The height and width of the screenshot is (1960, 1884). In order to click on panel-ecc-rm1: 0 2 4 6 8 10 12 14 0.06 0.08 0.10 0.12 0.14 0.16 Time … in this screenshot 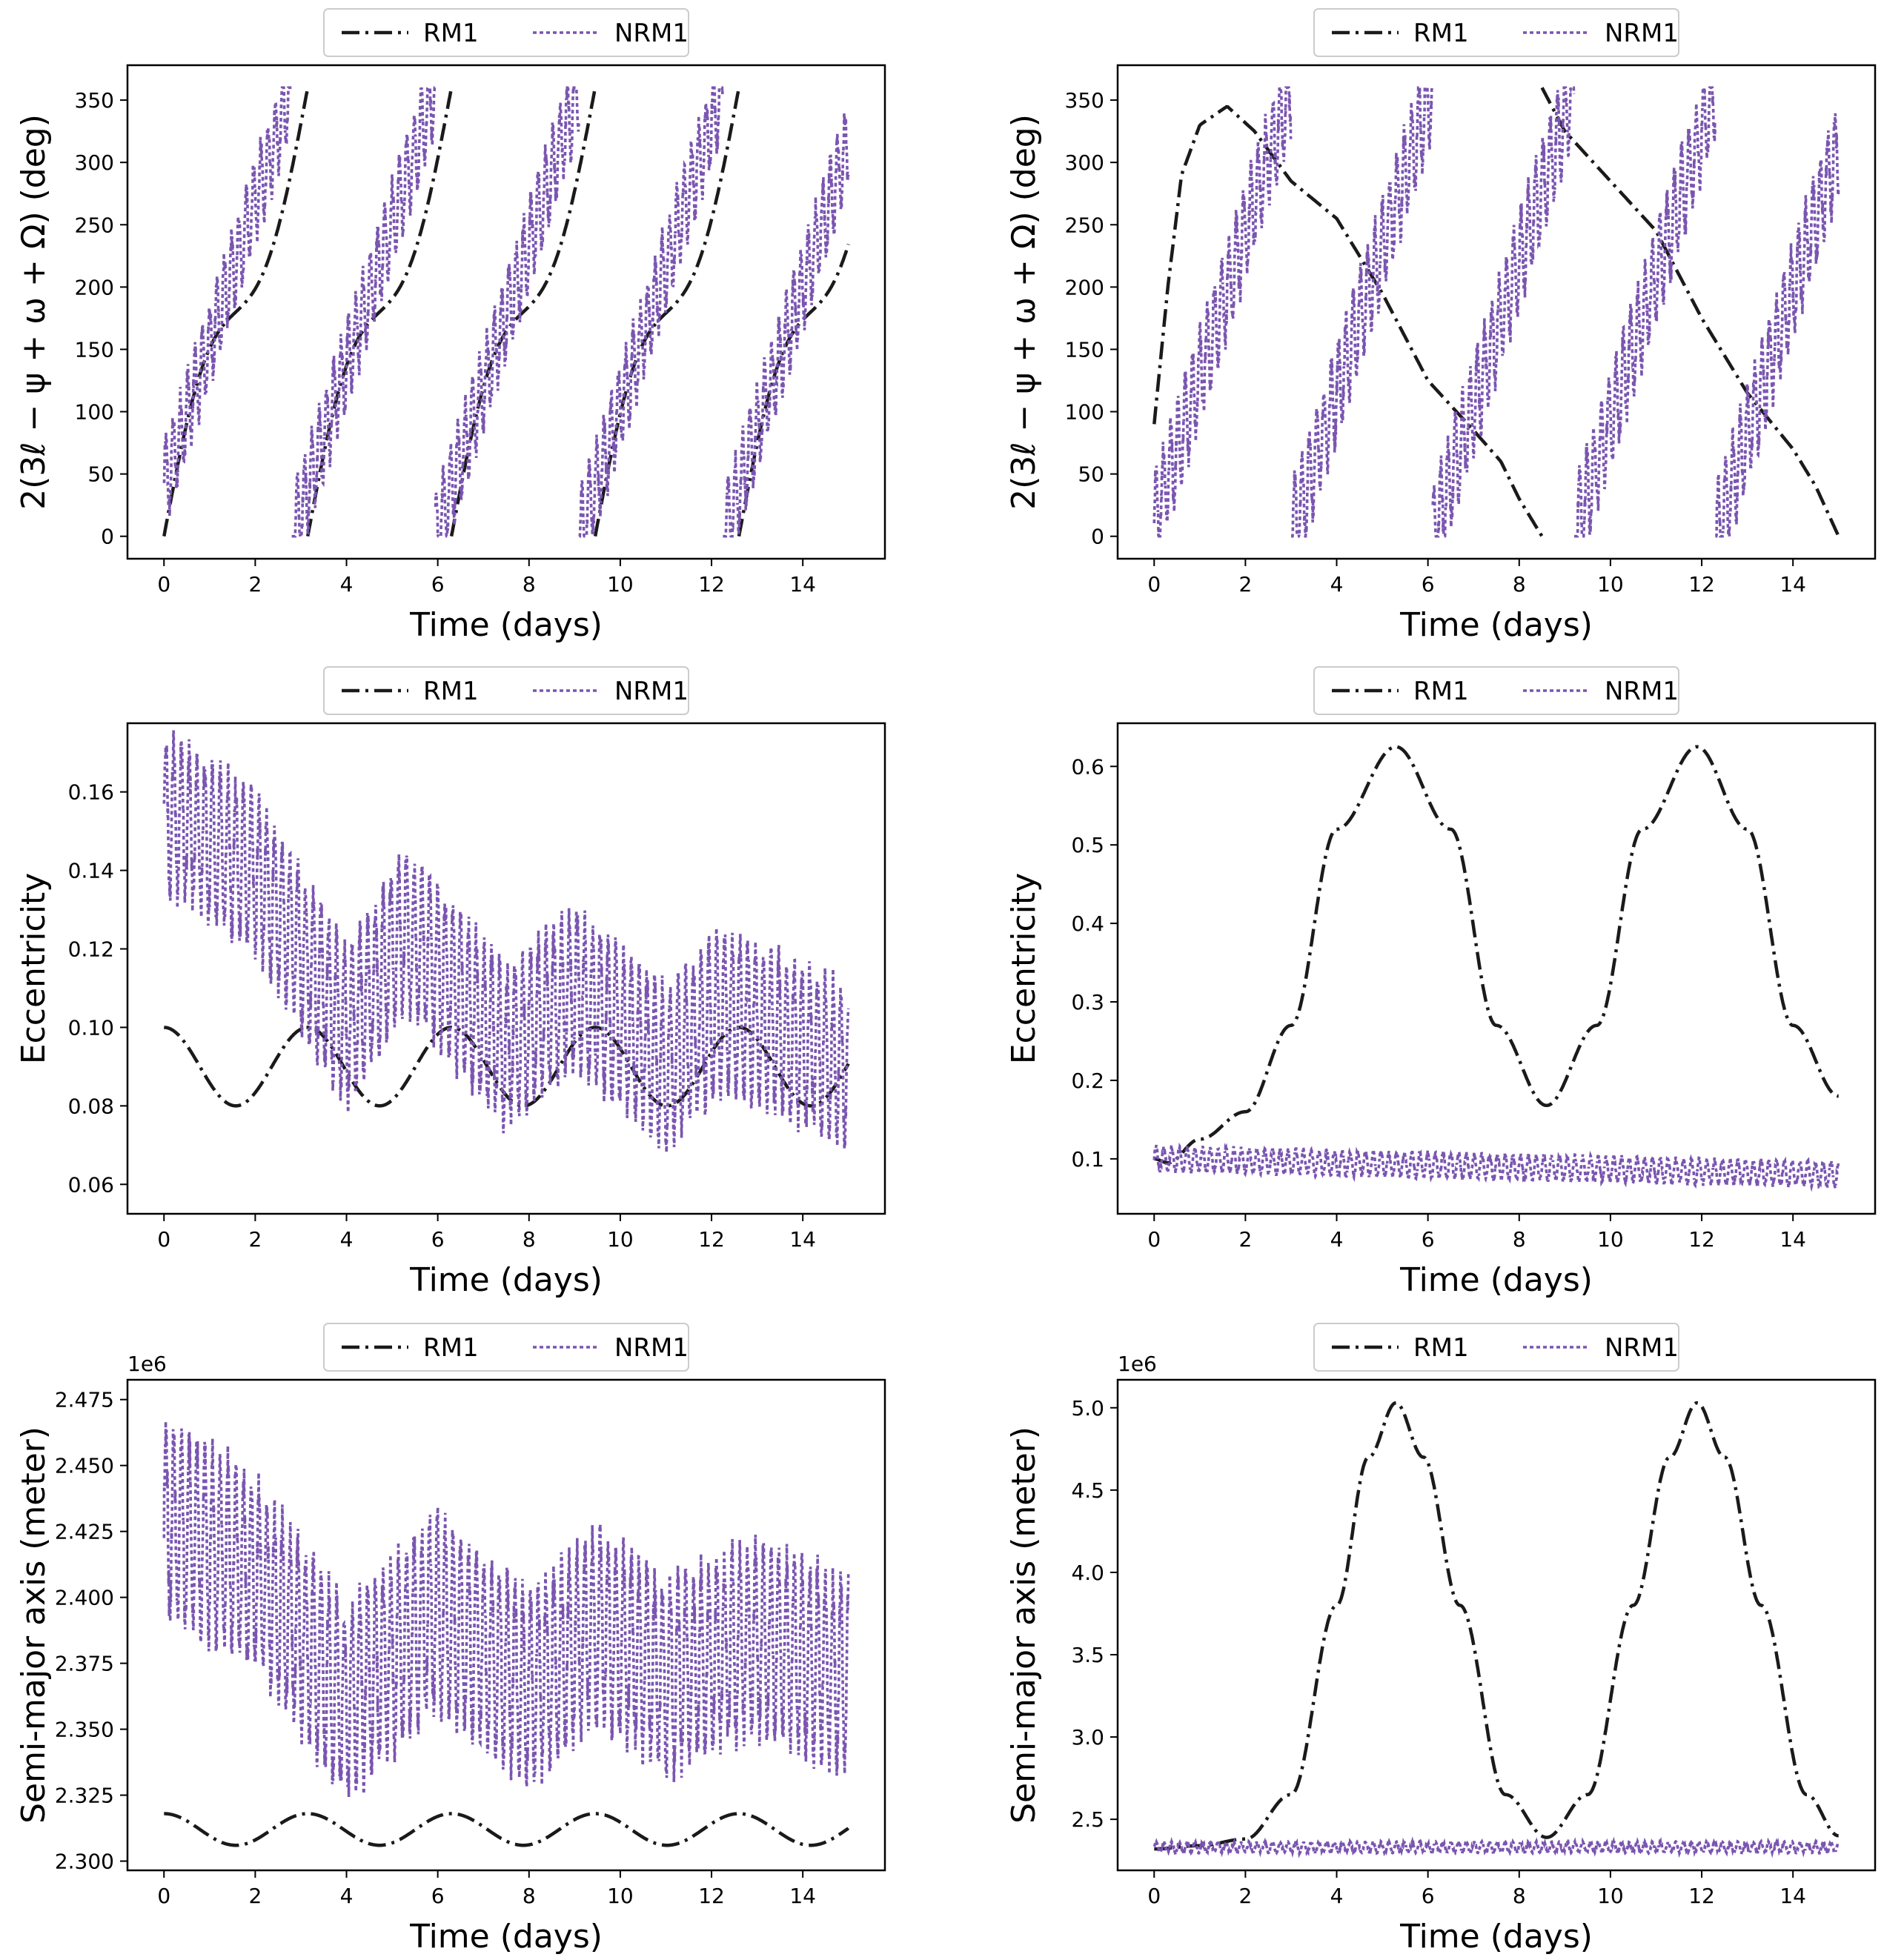, I will do `click(450, 982)`.